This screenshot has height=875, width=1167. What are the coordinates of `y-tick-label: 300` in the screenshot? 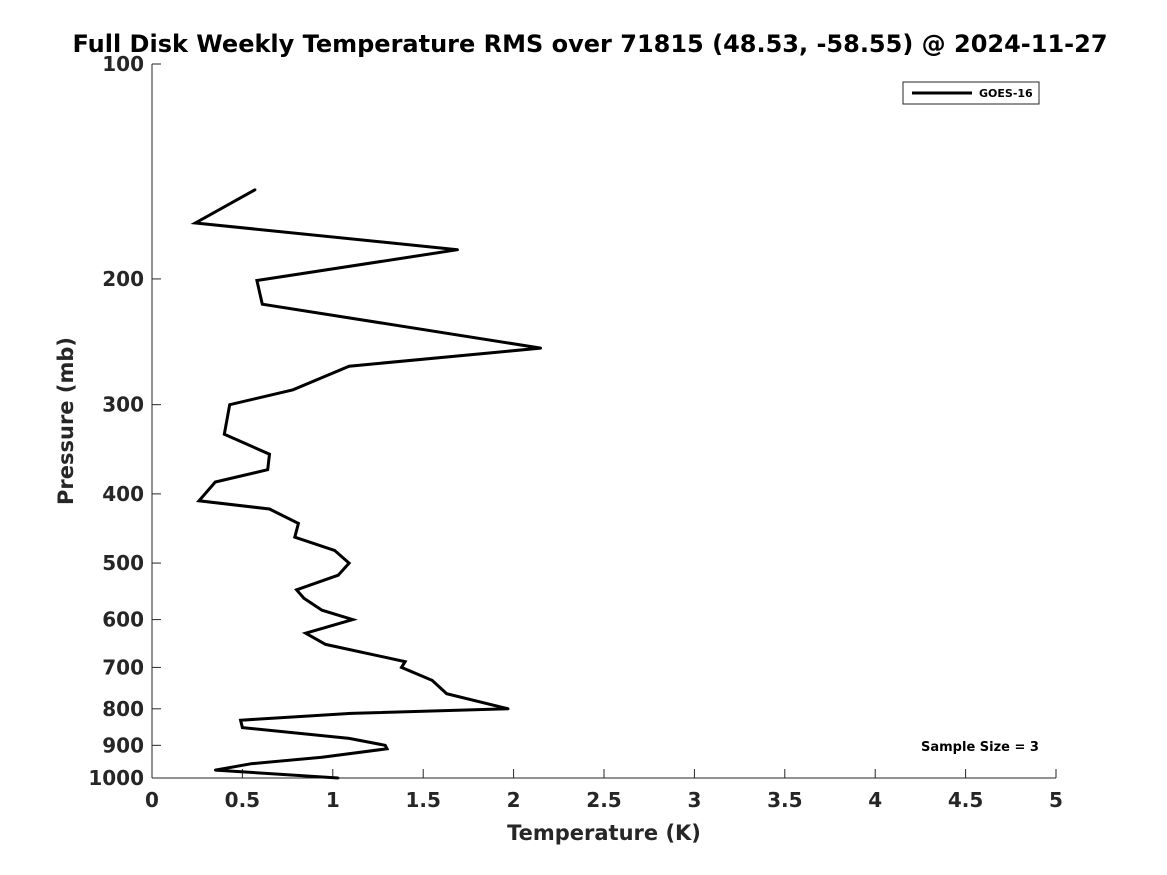 It's located at (123, 405).